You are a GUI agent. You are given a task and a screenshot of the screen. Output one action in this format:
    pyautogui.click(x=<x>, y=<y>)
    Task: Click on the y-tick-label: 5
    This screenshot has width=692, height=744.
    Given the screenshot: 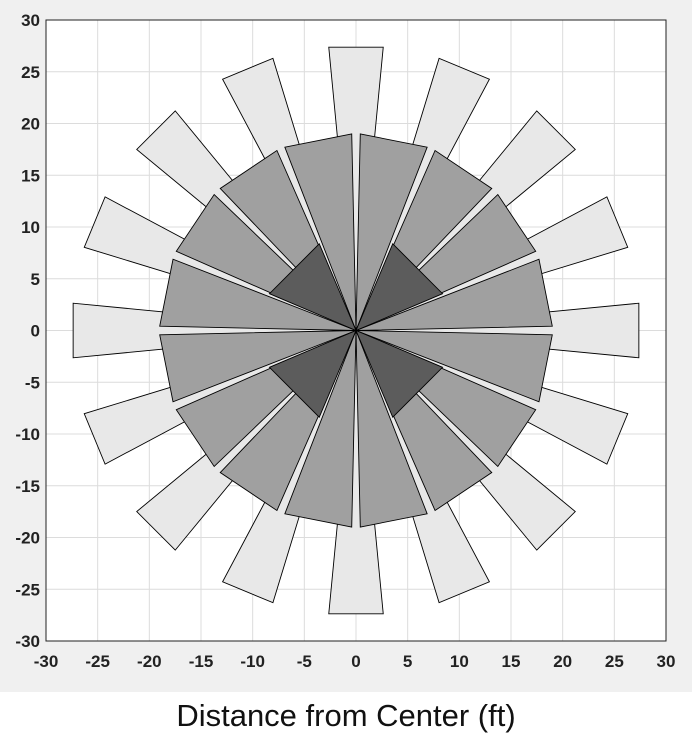 What is the action you would take?
    pyautogui.click(x=35, y=279)
    